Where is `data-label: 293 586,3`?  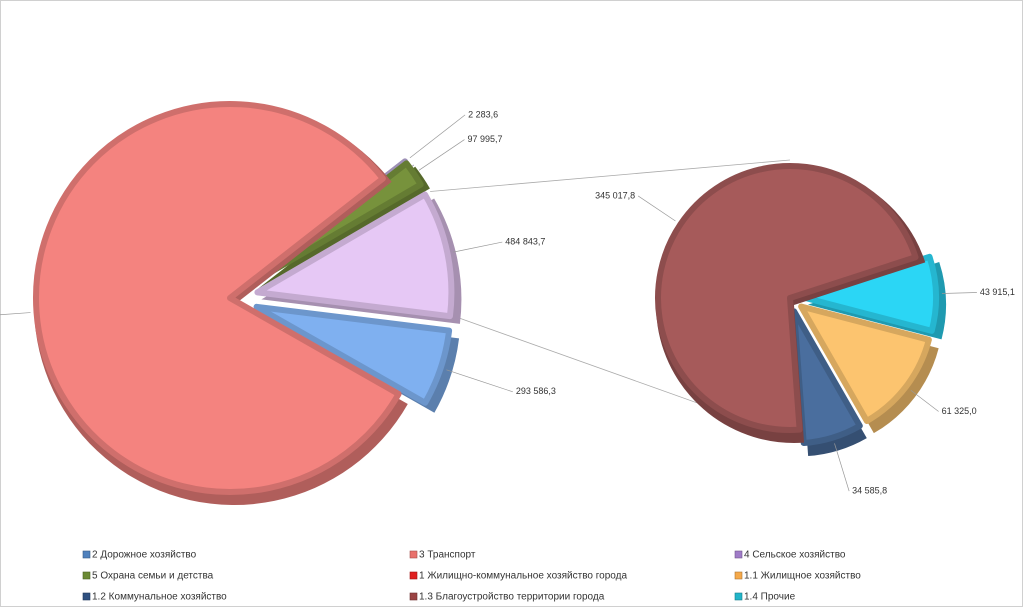 data-label: 293 586,3 is located at coordinates (536, 391).